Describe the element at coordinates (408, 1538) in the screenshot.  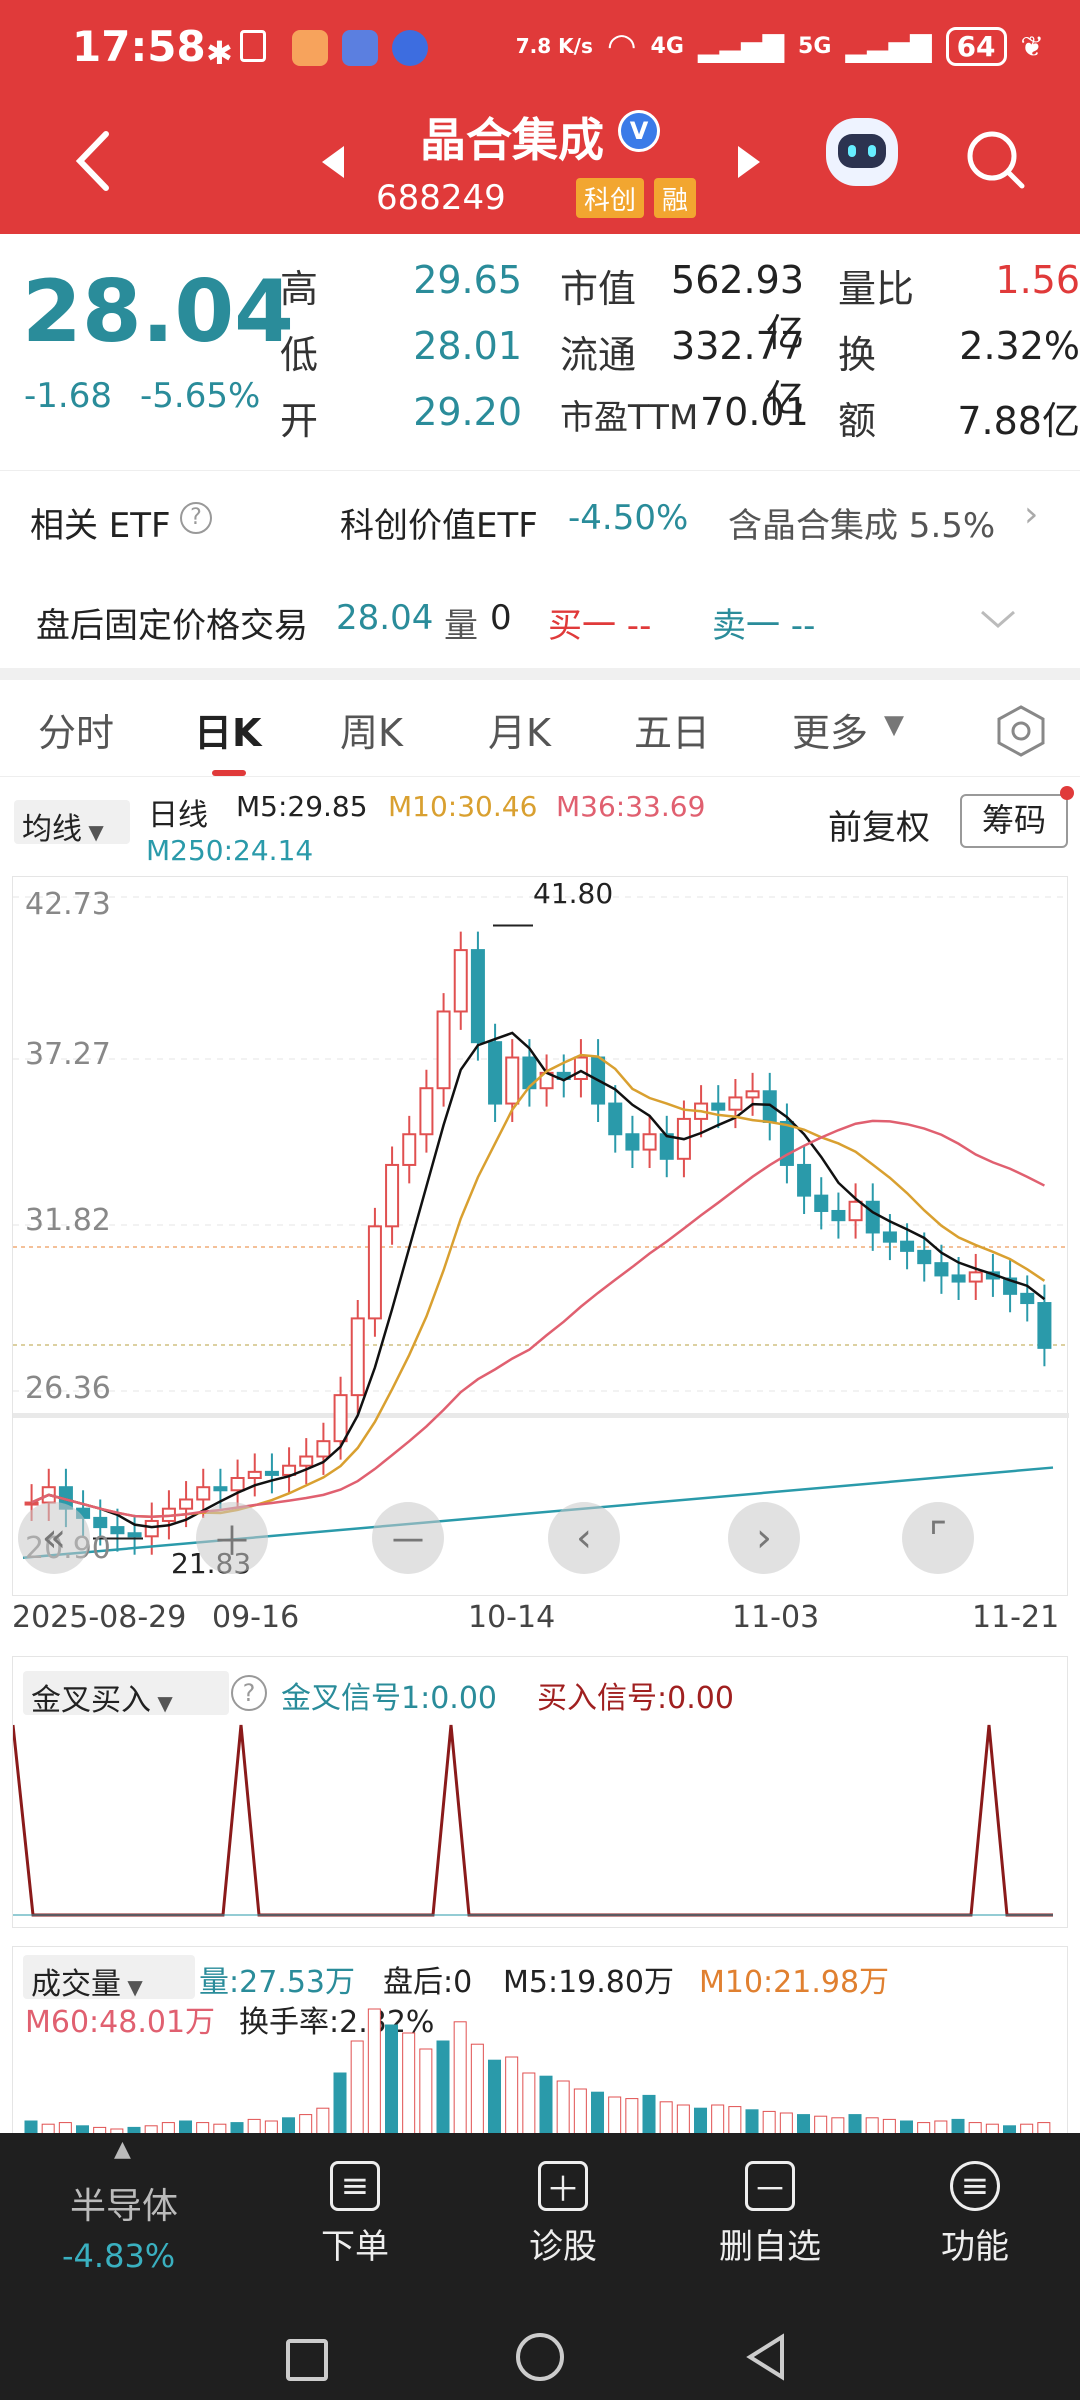
I see `zoom-minus-icon: －` at that location.